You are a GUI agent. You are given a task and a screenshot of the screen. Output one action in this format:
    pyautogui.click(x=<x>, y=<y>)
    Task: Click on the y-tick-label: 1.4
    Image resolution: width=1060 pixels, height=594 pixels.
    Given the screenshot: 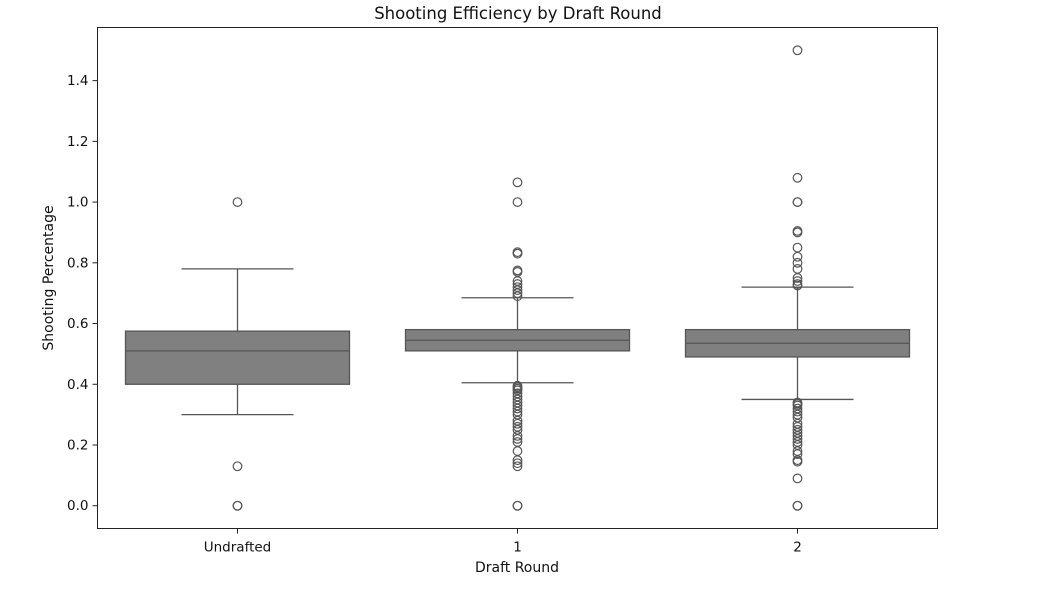 What is the action you would take?
    pyautogui.click(x=77, y=81)
    